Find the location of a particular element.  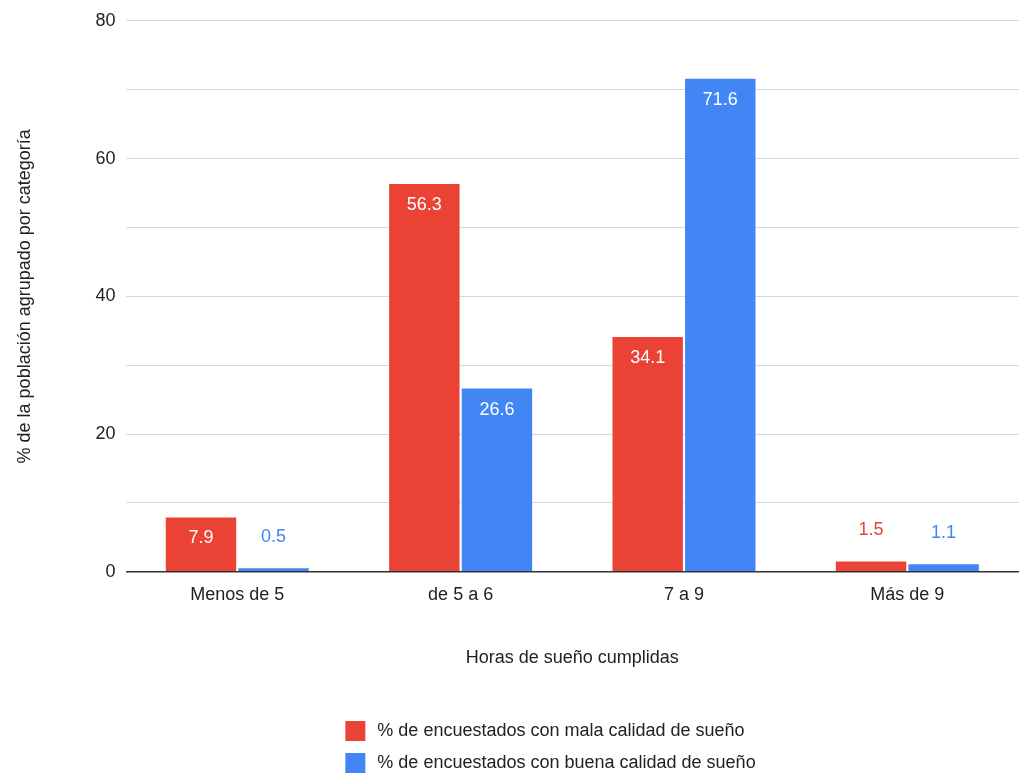

x-tick-label: Menos de 5 is located at coordinates (237, 593).